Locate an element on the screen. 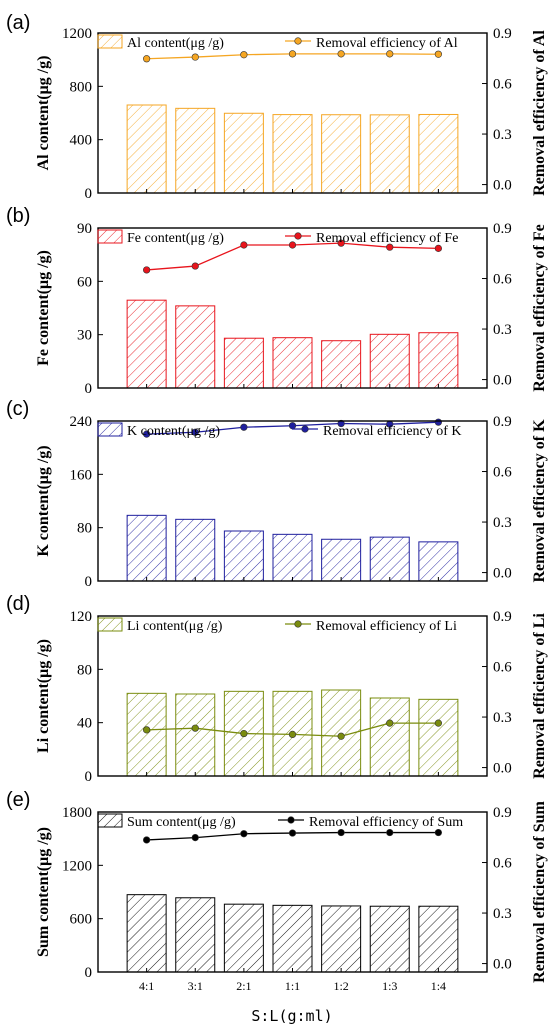 This screenshot has width=550, height=1031. left-axis-label: Li content(μg /g) is located at coordinates (43, 696).